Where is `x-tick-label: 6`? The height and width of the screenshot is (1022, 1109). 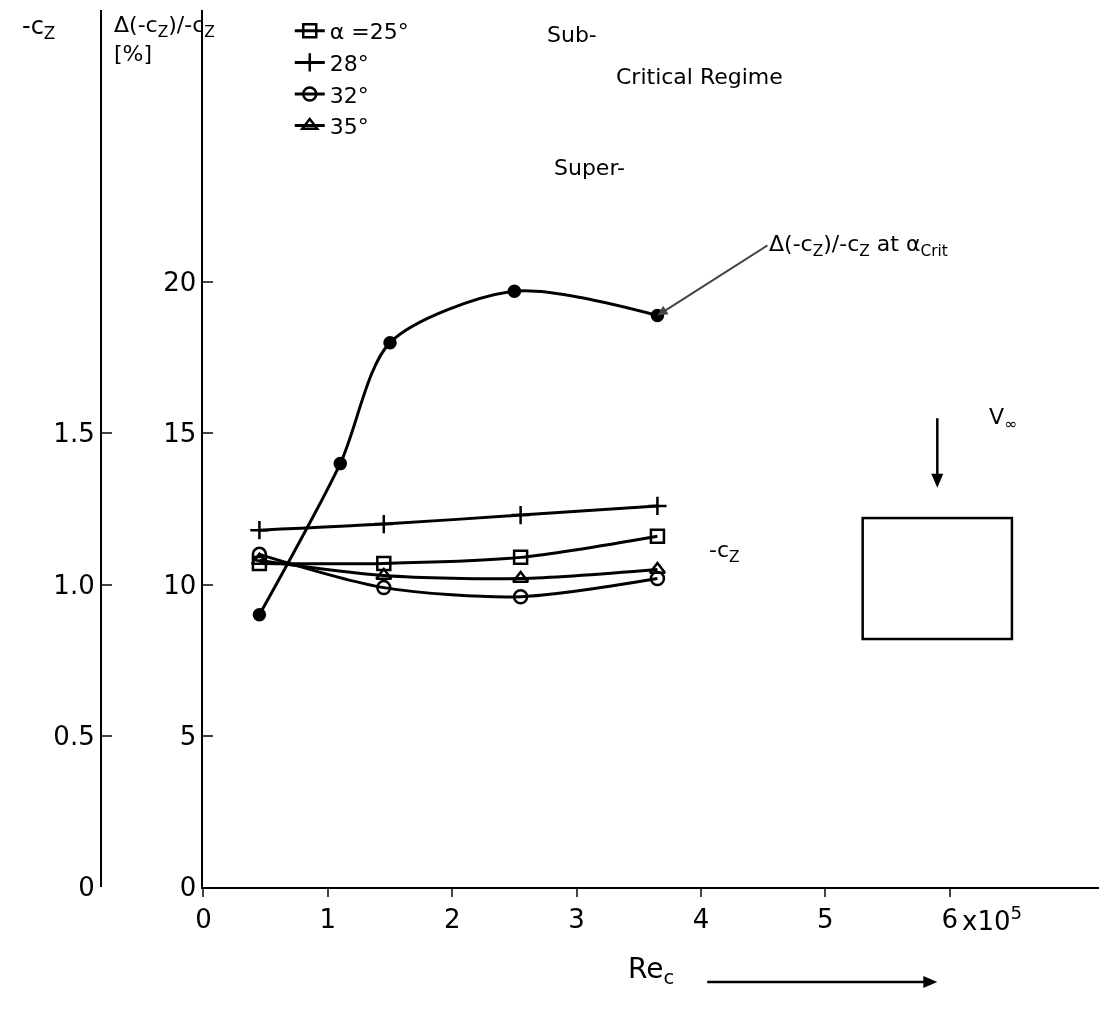 x-tick-label: 6 is located at coordinates (950, 919).